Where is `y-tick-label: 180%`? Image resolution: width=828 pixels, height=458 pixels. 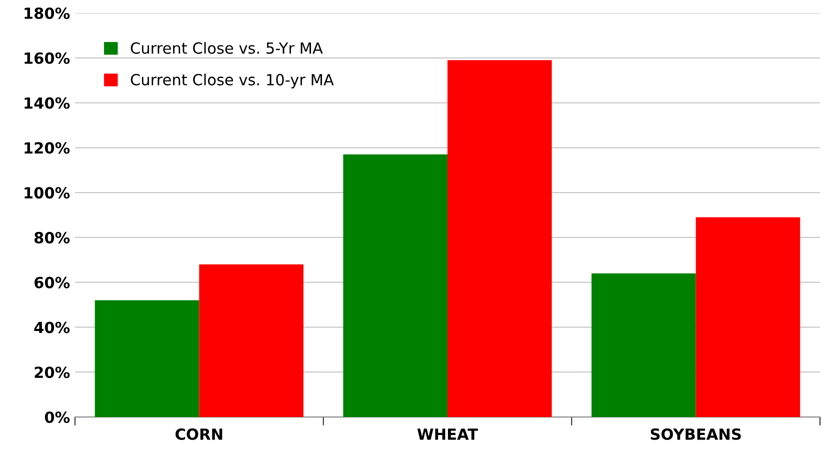
y-tick-label: 180% is located at coordinates (47, 13).